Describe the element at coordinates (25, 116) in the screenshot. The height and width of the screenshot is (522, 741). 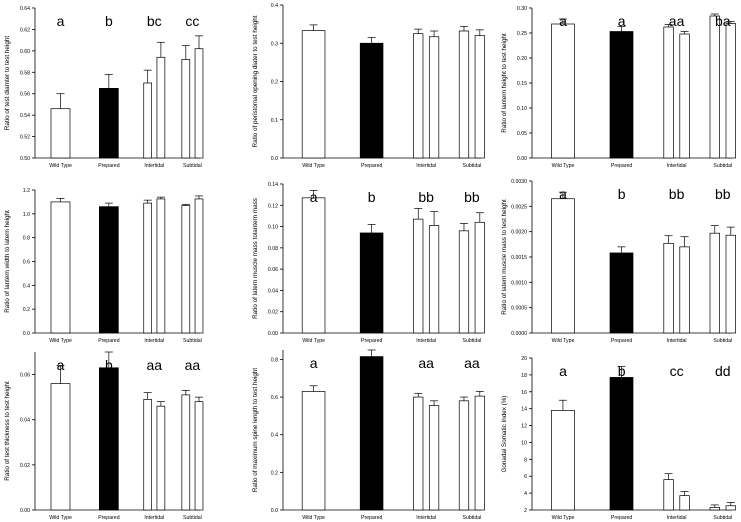
I see `y-tick-label: 0.54` at that location.